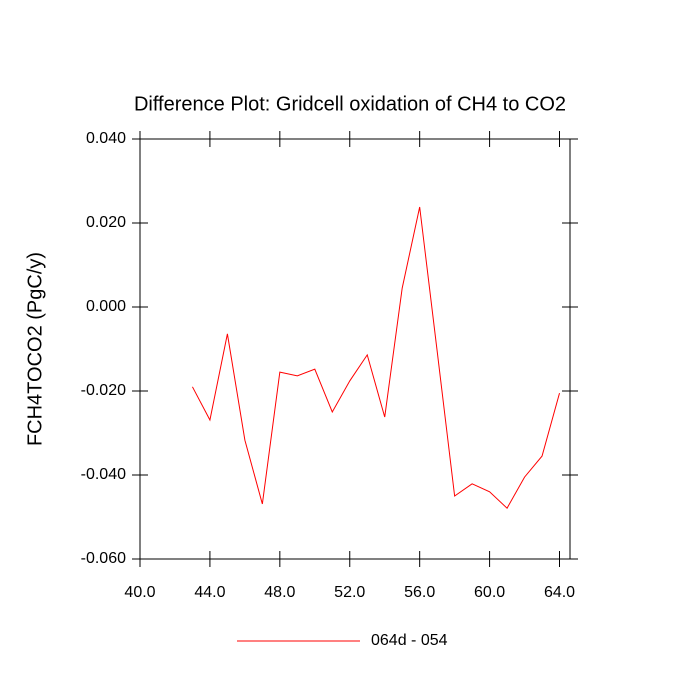 The image size is (700, 700). What do you see at coordinates (35, 349) in the screenshot?
I see `y-axis-label: FCH4TOCO2 (PgC/y)` at bounding box center [35, 349].